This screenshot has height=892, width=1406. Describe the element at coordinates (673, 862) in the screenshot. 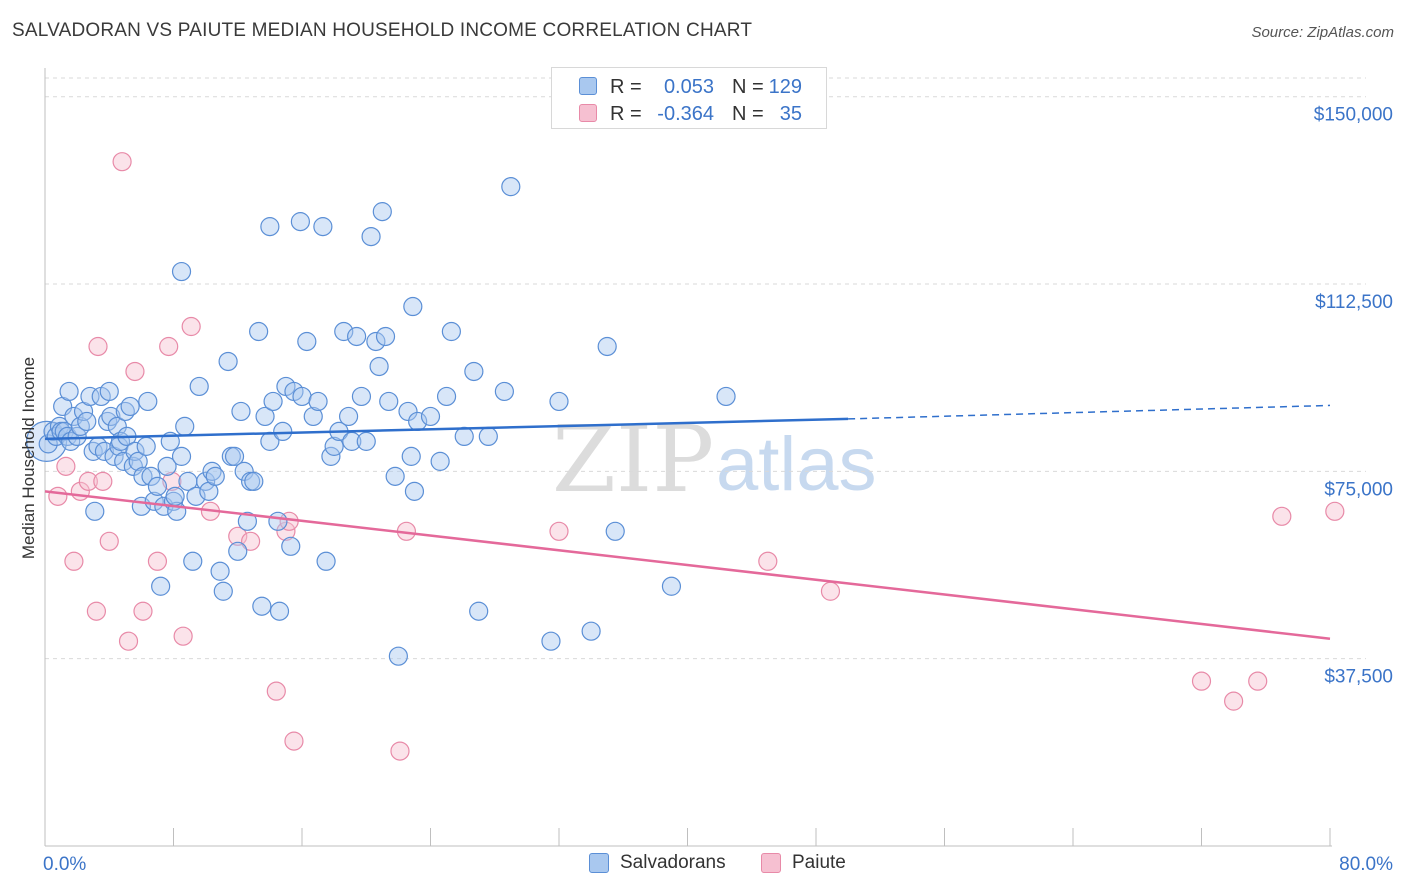

I see `legend-label: Salvadorans` at that location.